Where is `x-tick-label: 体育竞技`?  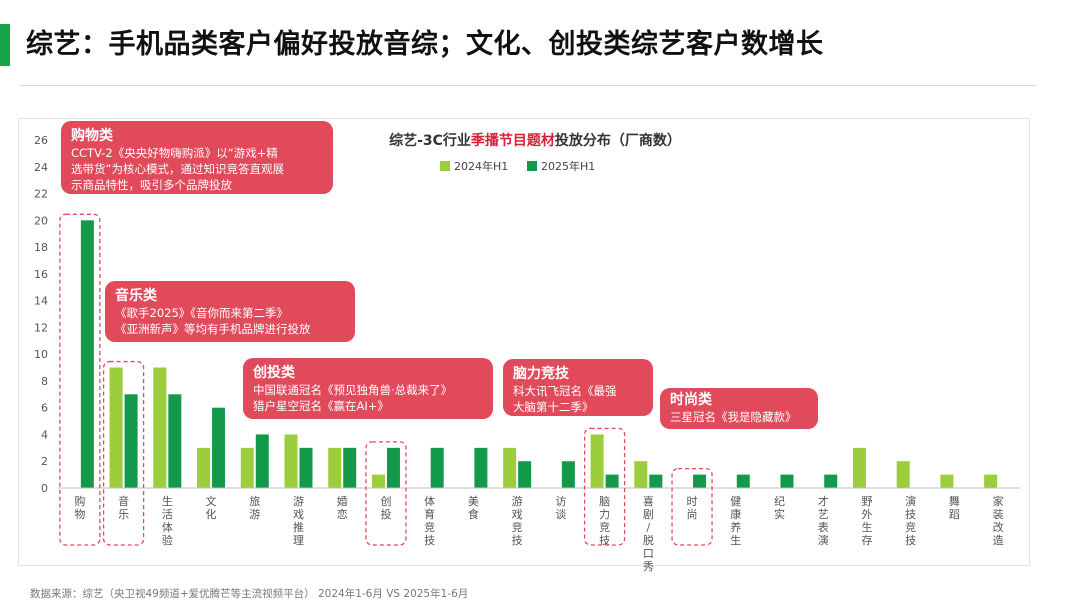
x-tick-label: 体育竞技 is located at coordinates (429, 520).